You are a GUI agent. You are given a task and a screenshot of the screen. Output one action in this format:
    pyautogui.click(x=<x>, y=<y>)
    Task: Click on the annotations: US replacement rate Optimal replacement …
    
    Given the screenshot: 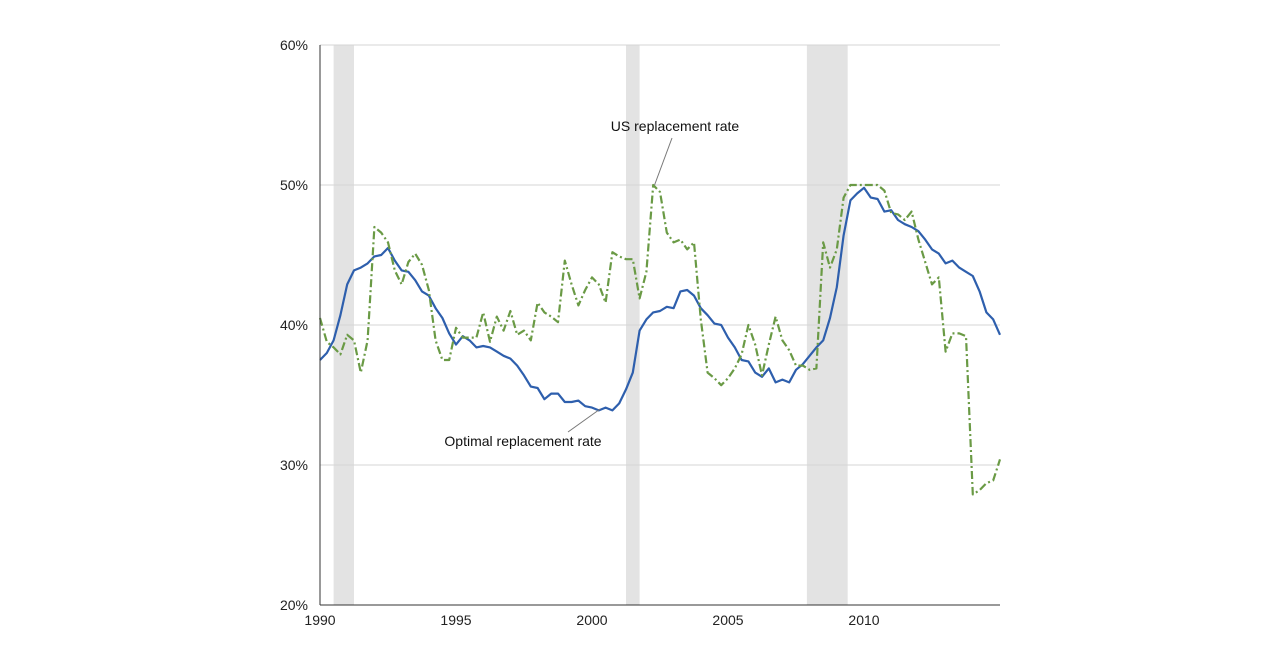 What is the action you would take?
    pyautogui.click(x=591, y=283)
    